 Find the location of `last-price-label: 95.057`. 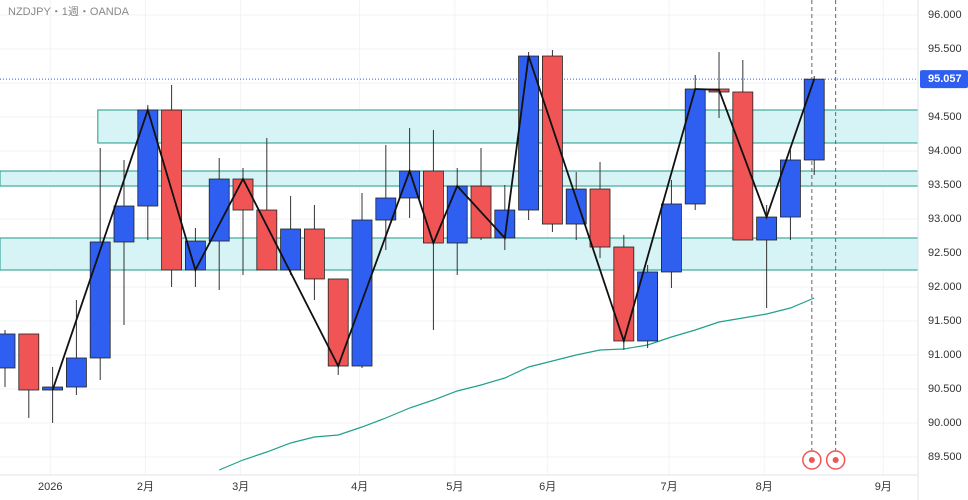

last-price-label: 95.057 is located at coordinates (945, 79).